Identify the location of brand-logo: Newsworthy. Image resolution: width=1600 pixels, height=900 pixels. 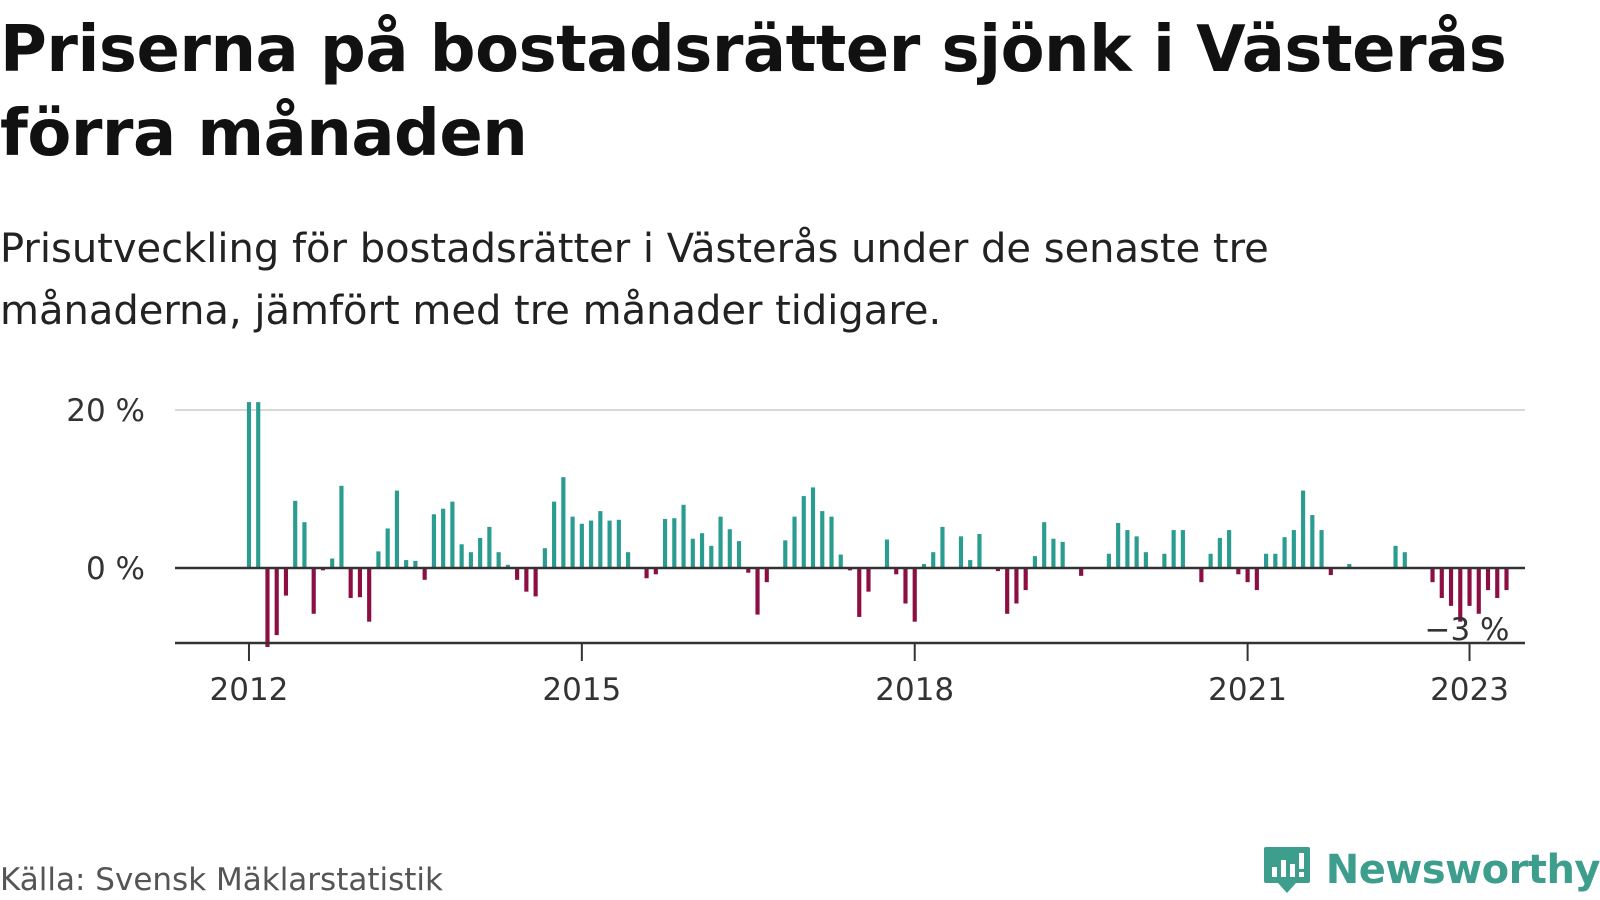
(1431, 870).